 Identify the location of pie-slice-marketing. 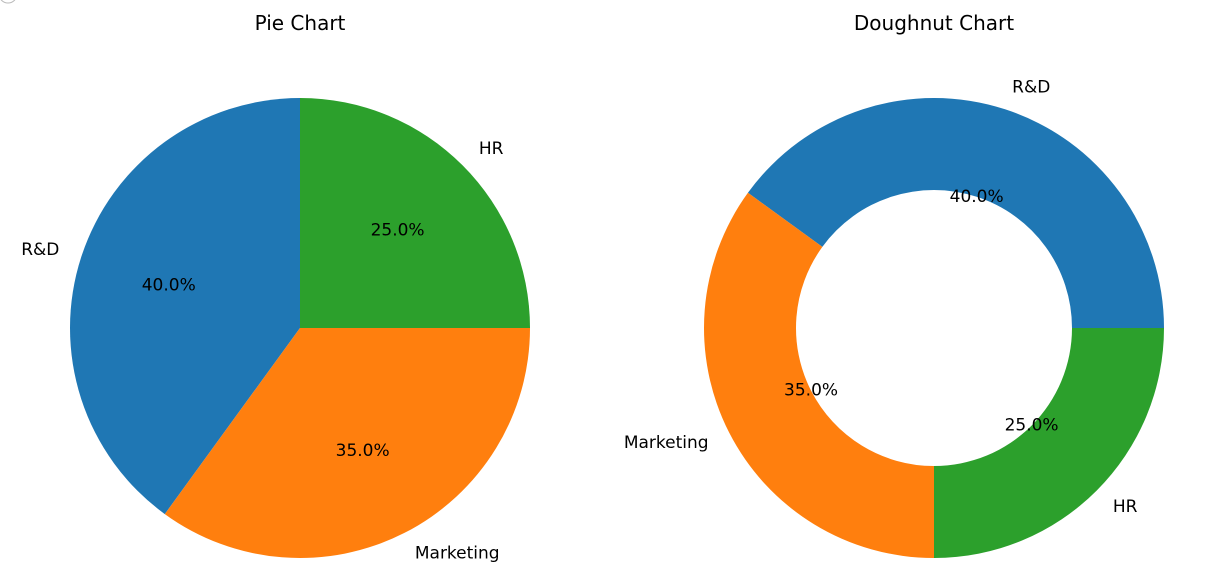
(347, 443).